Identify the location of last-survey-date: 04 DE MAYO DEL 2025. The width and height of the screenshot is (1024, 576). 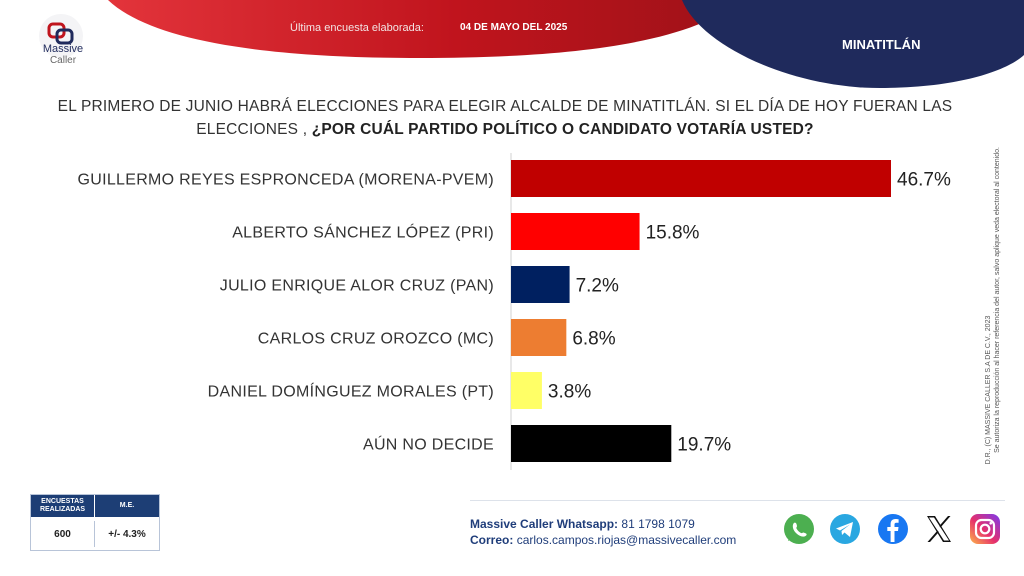
(514, 27).